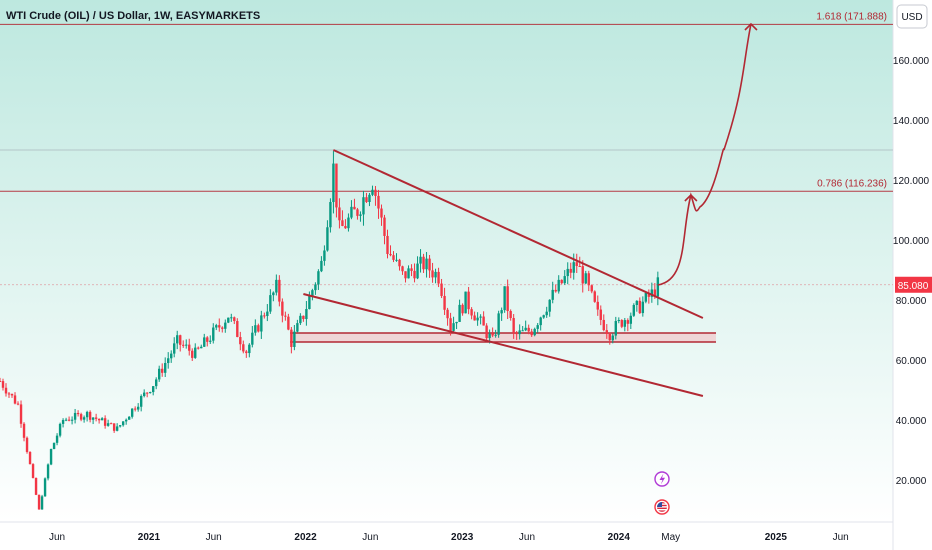 The height and width of the screenshot is (550, 932). I want to click on y-tick-label: 100.000, so click(911, 241).